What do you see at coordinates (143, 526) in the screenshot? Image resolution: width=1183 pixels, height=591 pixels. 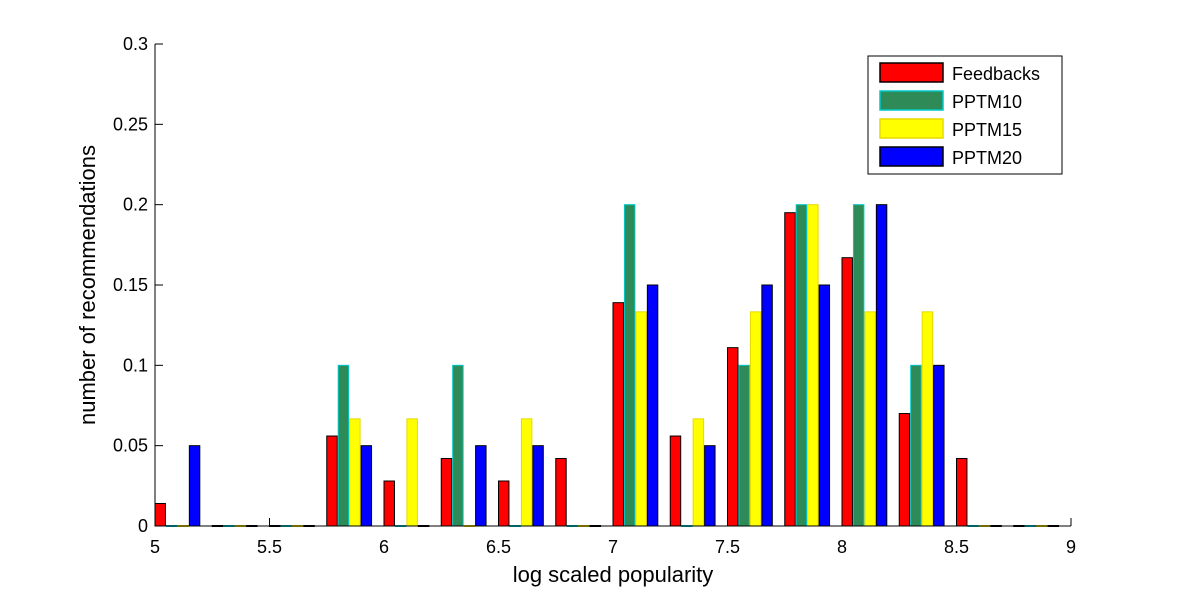 I see `y-tick-label-0: 0` at bounding box center [143, 526].